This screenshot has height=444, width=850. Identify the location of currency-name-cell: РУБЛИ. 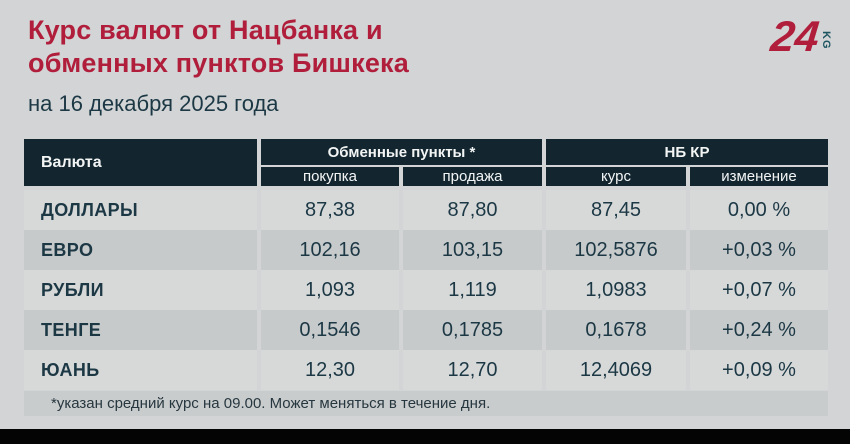
(140, 290).